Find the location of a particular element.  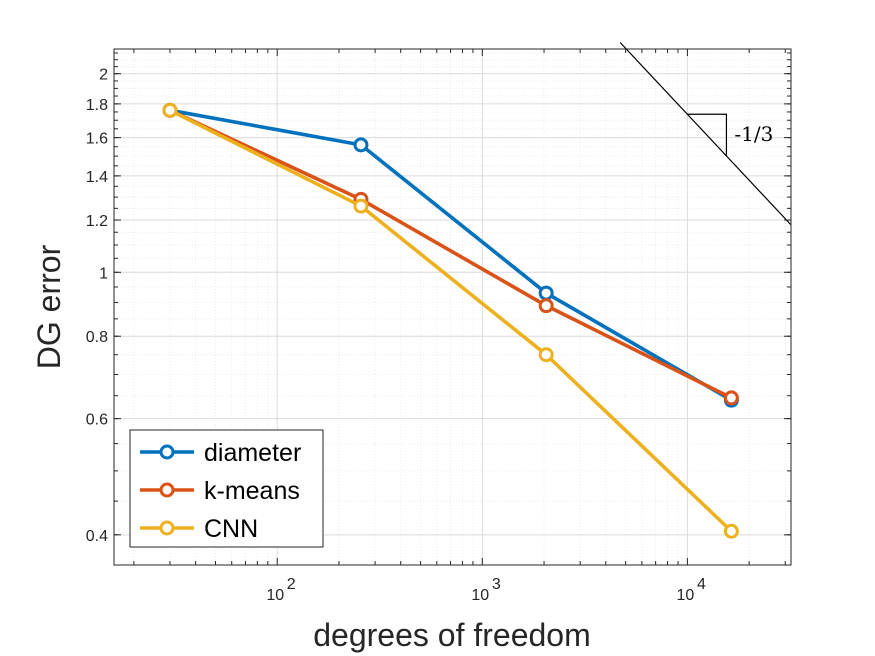

legend-label-diameter: diameter is located at coordinates (252, 453).